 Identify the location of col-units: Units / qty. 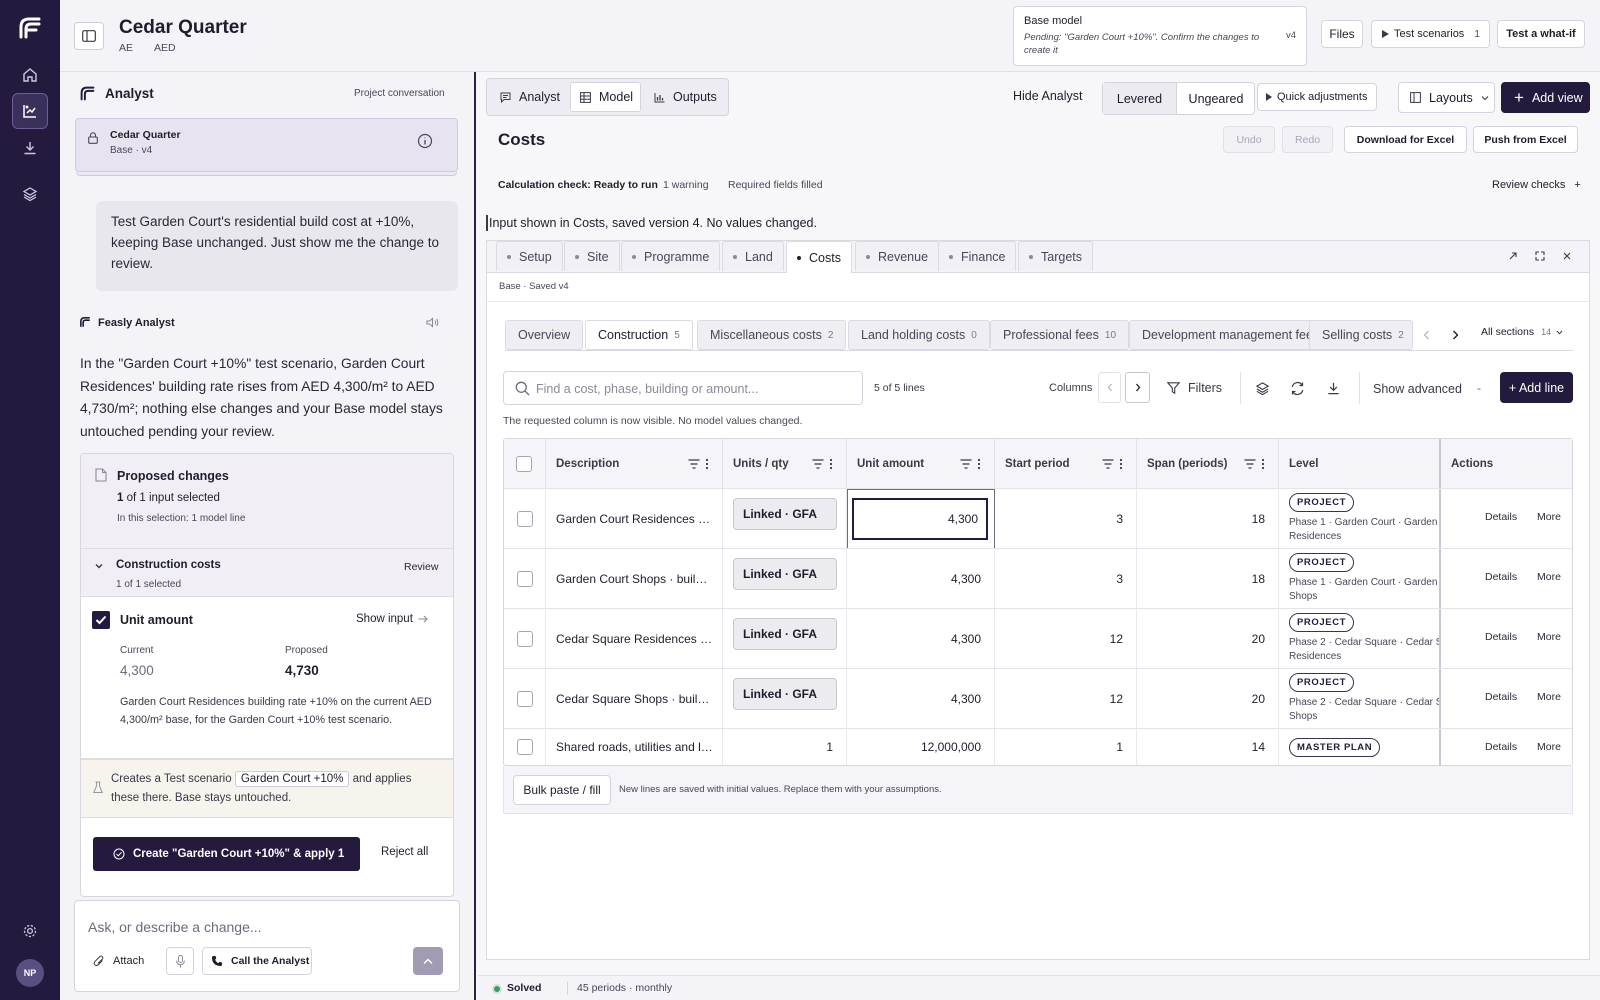
(785, 463).